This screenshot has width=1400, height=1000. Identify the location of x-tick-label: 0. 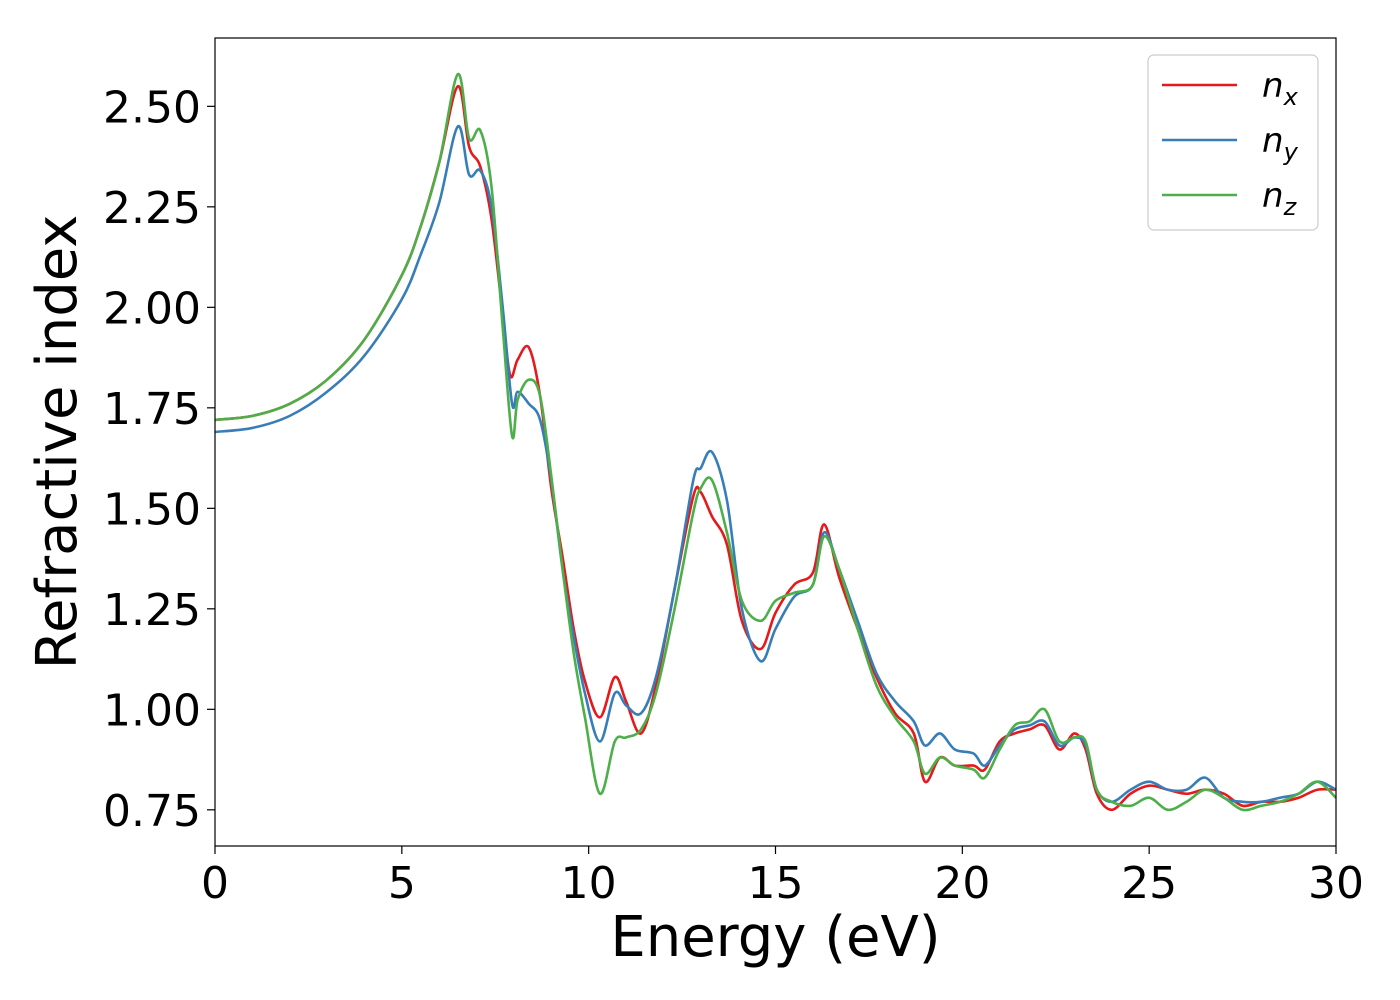
(215, 883).